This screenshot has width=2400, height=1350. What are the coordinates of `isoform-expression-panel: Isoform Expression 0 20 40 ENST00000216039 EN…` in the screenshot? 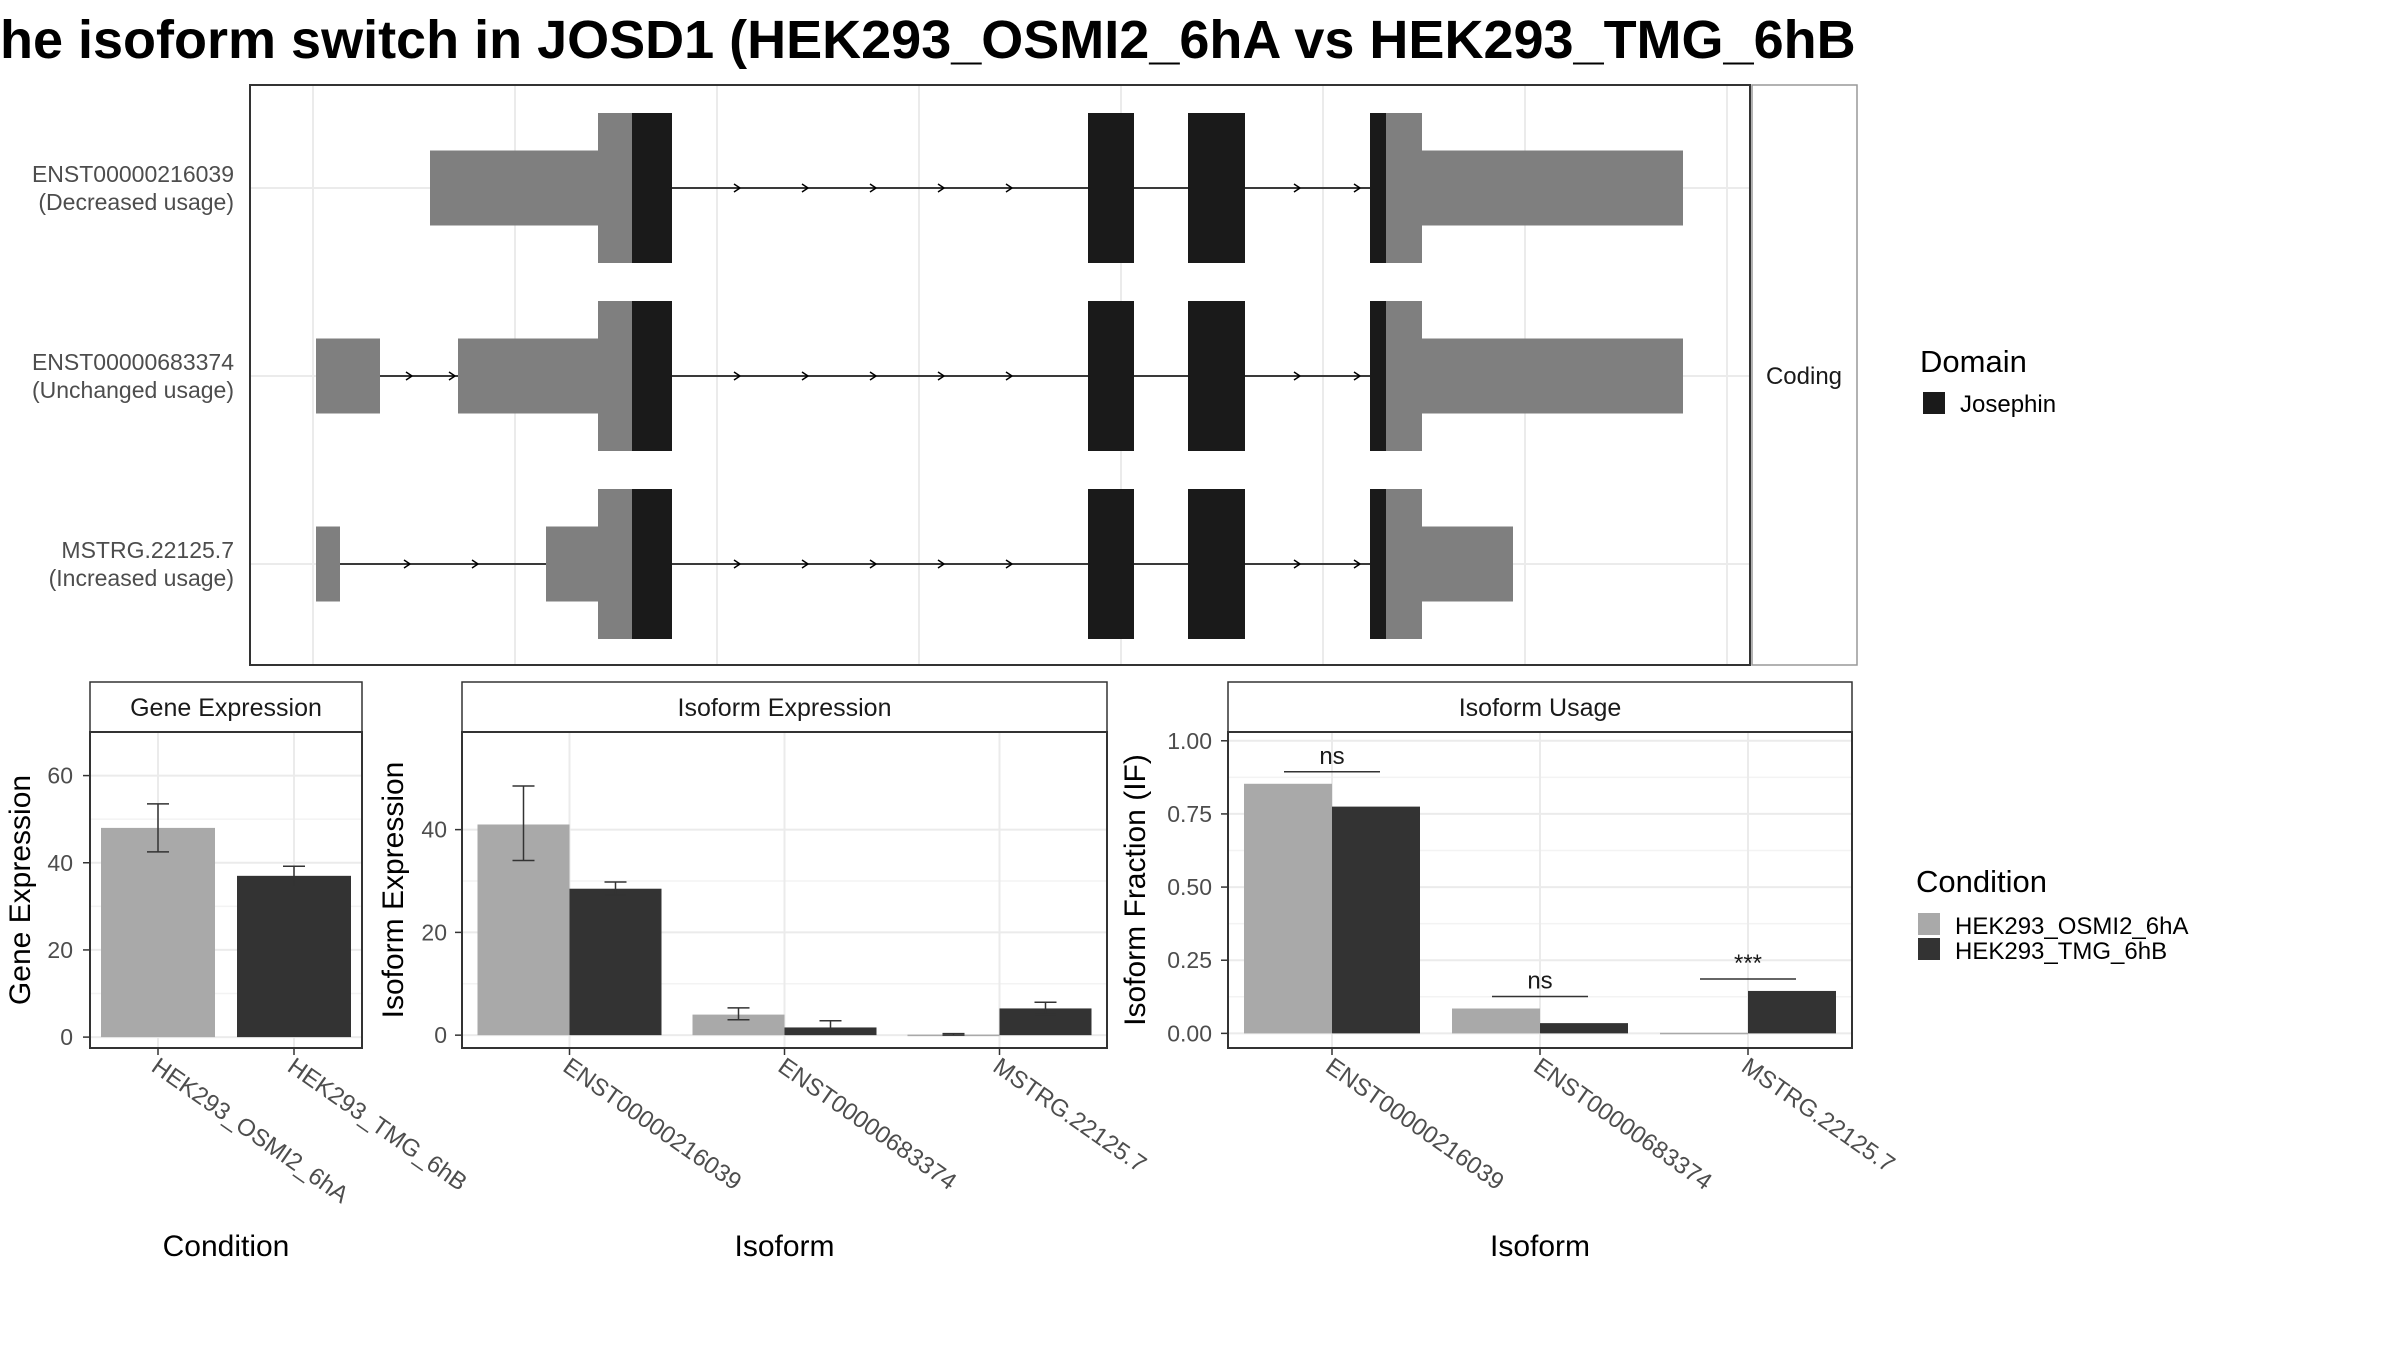 It's located at (764, 972).